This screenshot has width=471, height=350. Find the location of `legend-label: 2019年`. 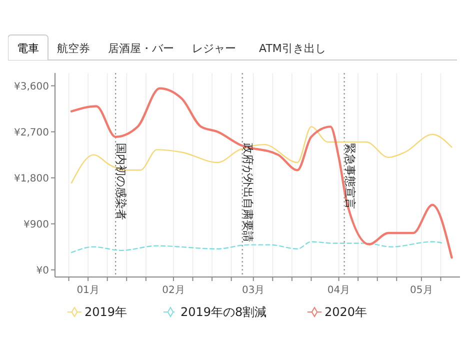

legend-label: 2019年 is located at coordinates (106, 312).